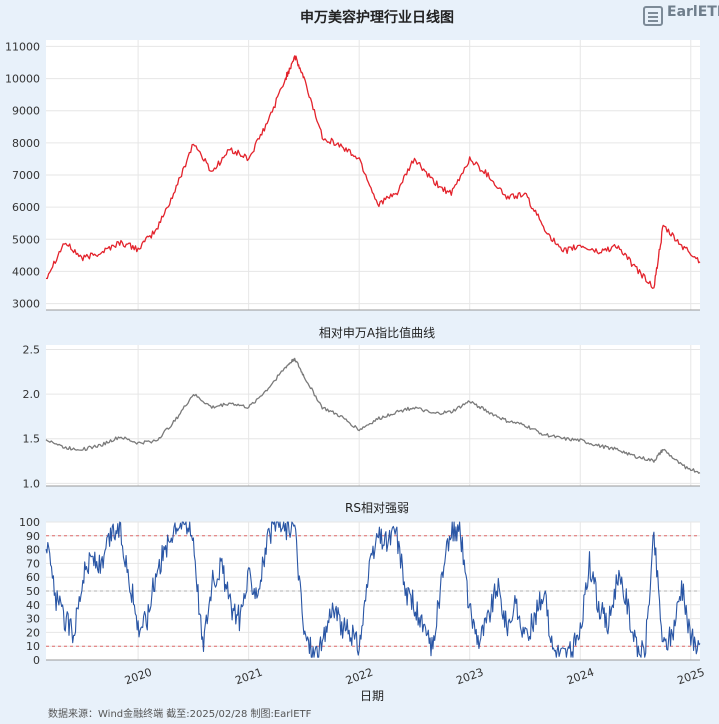 The image size is (719, 724). I want to click on y-tick-label: 10, so click(33, 646).